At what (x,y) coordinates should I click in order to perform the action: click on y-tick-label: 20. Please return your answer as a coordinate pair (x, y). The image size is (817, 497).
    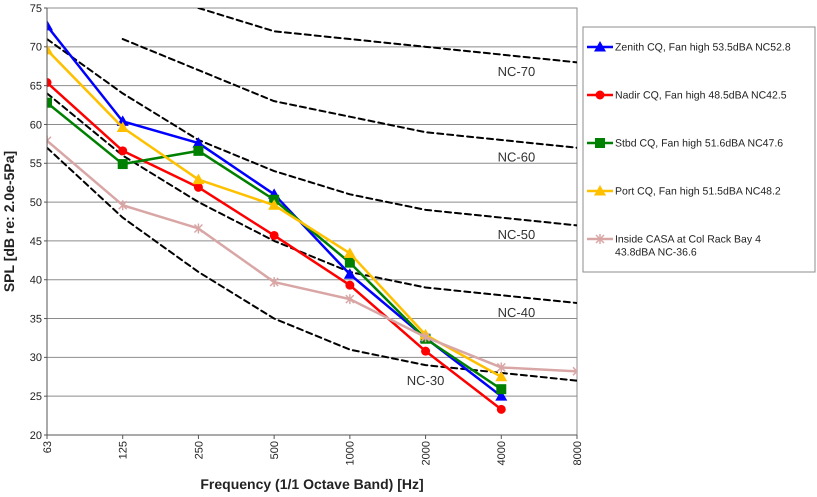
    Looking at the image, I should click on (36, 436).